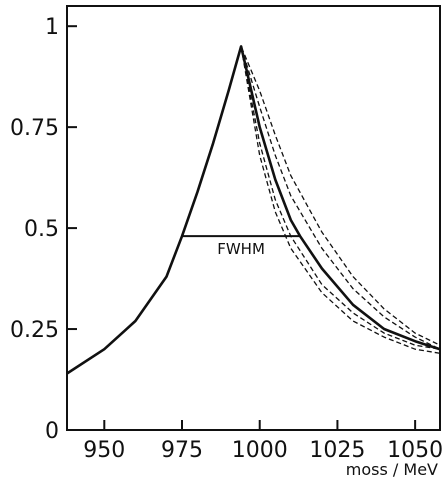  I want to click on y-tick-label: 0.5, so click(41, 229).